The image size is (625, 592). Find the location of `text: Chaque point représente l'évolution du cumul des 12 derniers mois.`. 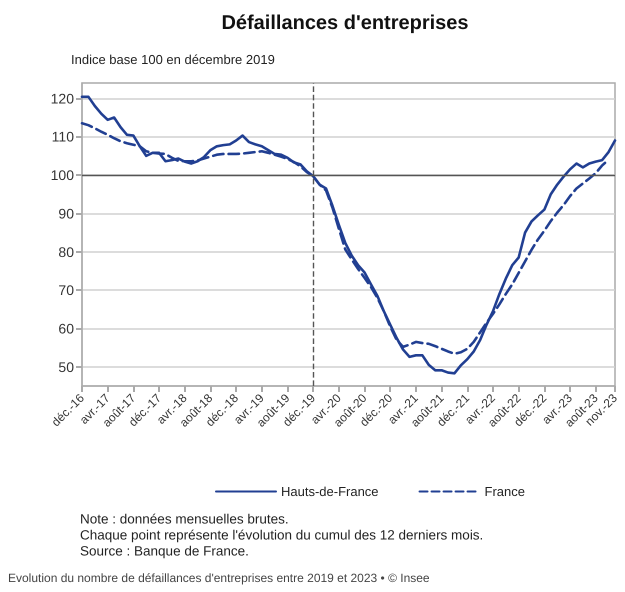

text: Chaque point représente l'évolution du cumul des 12 derniers mois. is located at coordinates (282, 535).